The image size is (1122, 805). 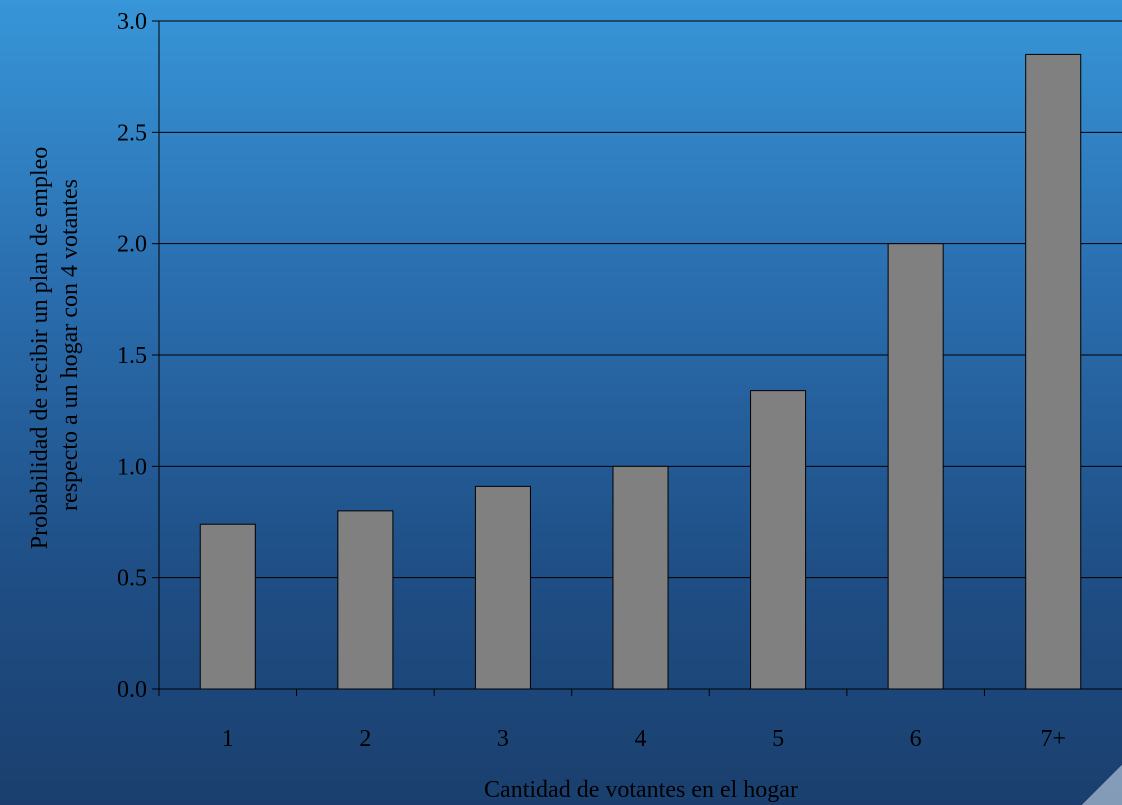 I want to click on bar-7+, so click(x=1053, y=371).